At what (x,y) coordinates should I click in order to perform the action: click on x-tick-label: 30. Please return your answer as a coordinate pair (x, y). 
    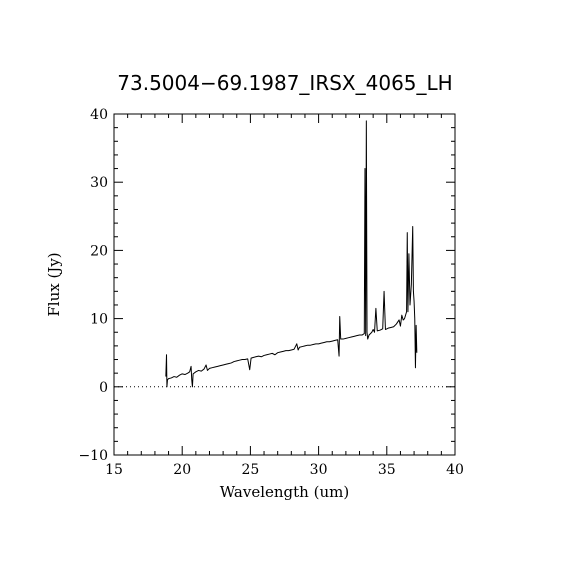
    Looking at the image, I should click on (319, 470).